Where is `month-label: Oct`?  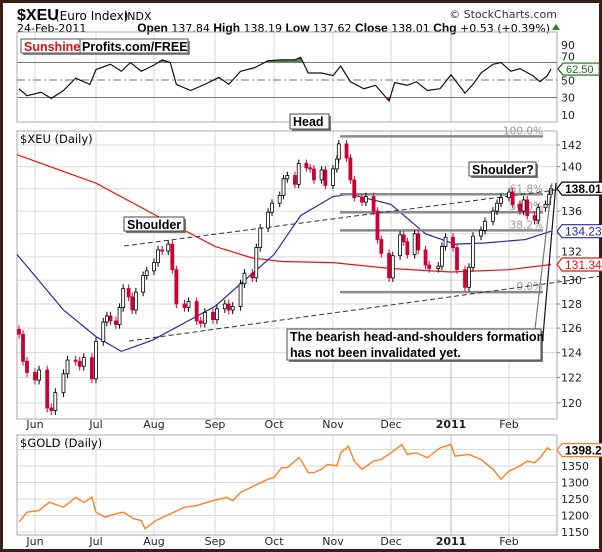 month-label: Oct is located at coordinates (274, 541).